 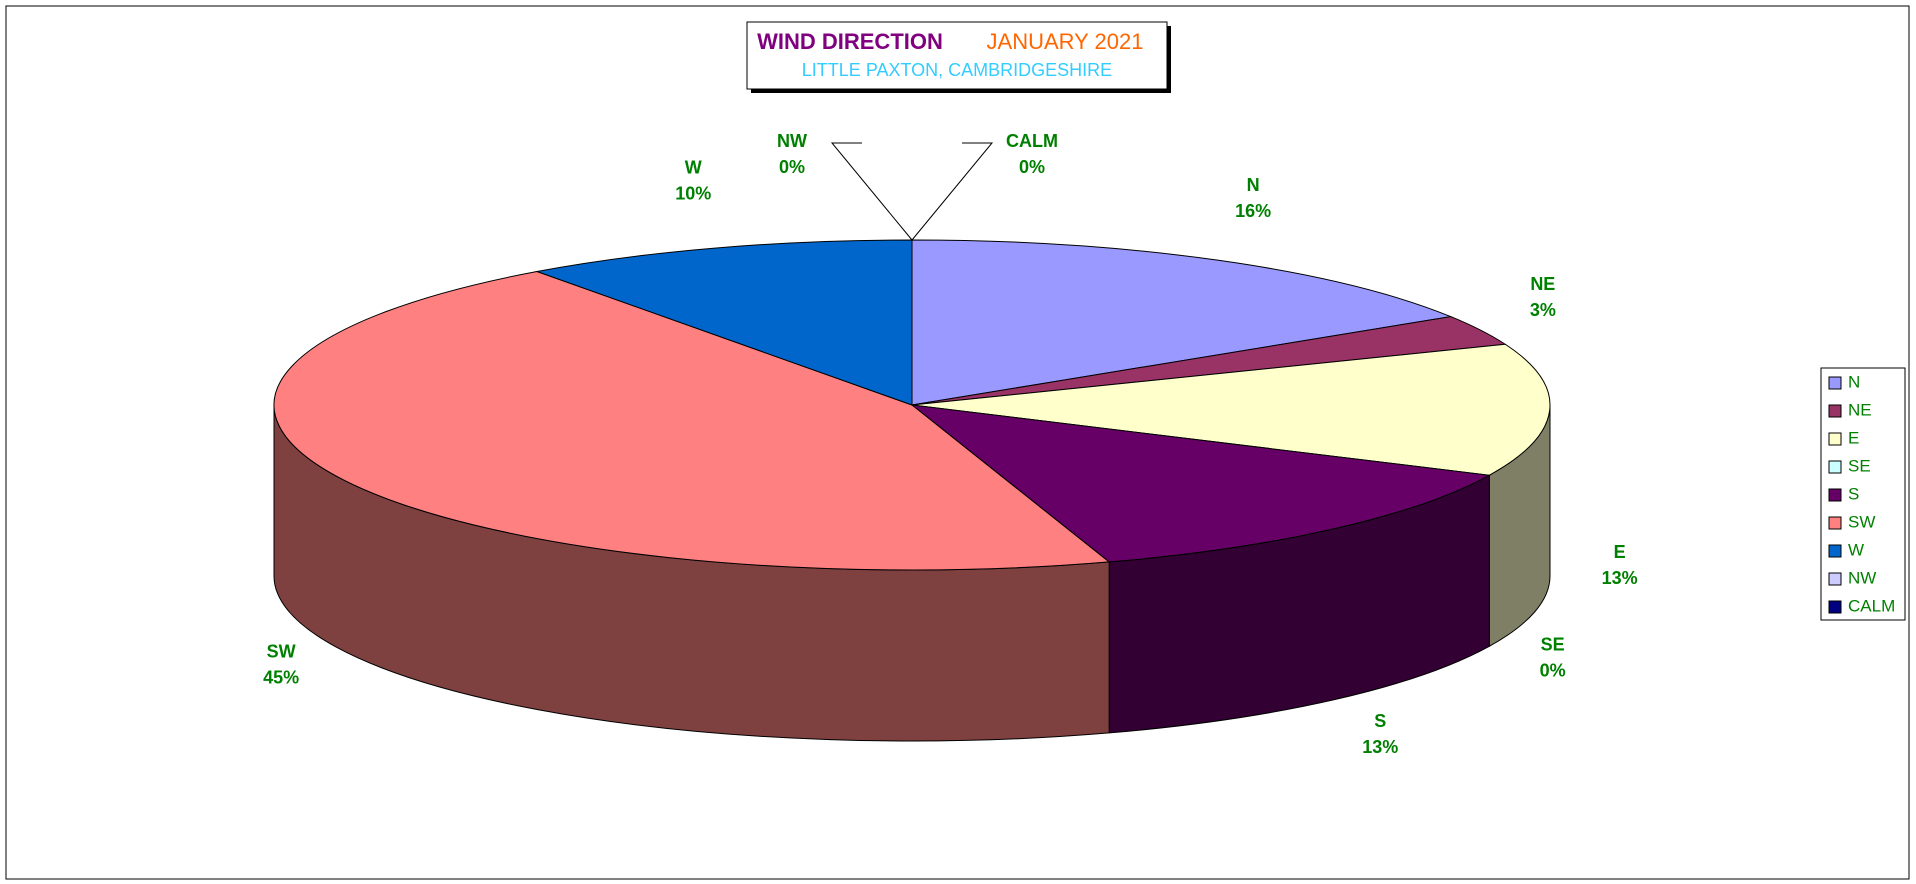 I want to click on data-label-value: 16%, so click(x=1253, y=211).